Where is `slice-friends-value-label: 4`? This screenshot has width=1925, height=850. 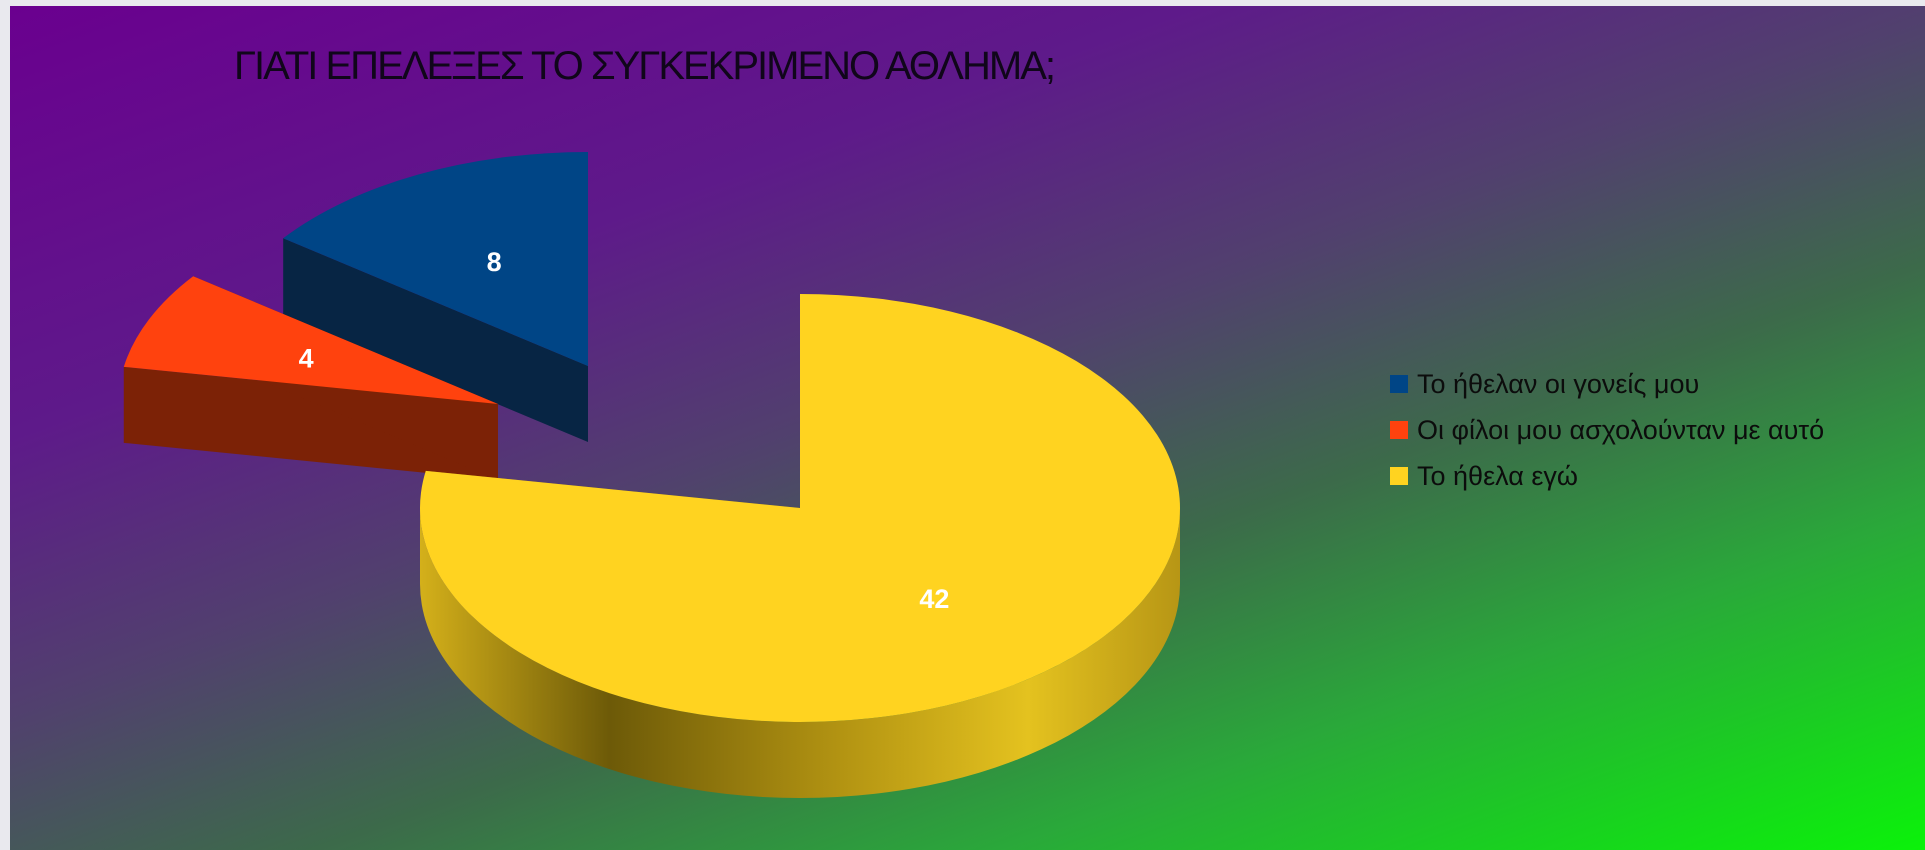 slice-friends-value-label: 4 is located at coordinates (306, 358).